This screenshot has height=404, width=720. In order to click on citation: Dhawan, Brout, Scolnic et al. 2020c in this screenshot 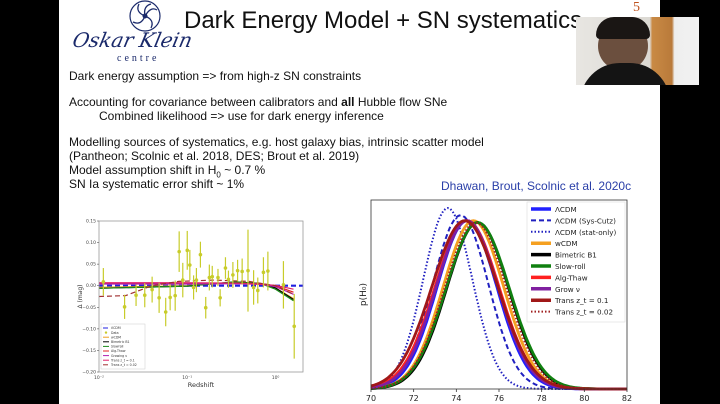, I will do `click(536, 186)`.